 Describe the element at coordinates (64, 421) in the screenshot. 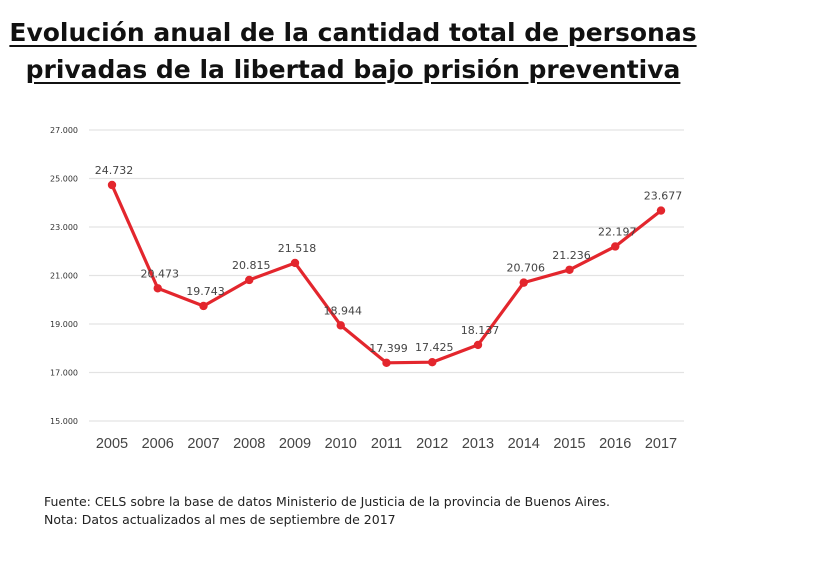

I see `y-tick-label: 15.000` at that location.